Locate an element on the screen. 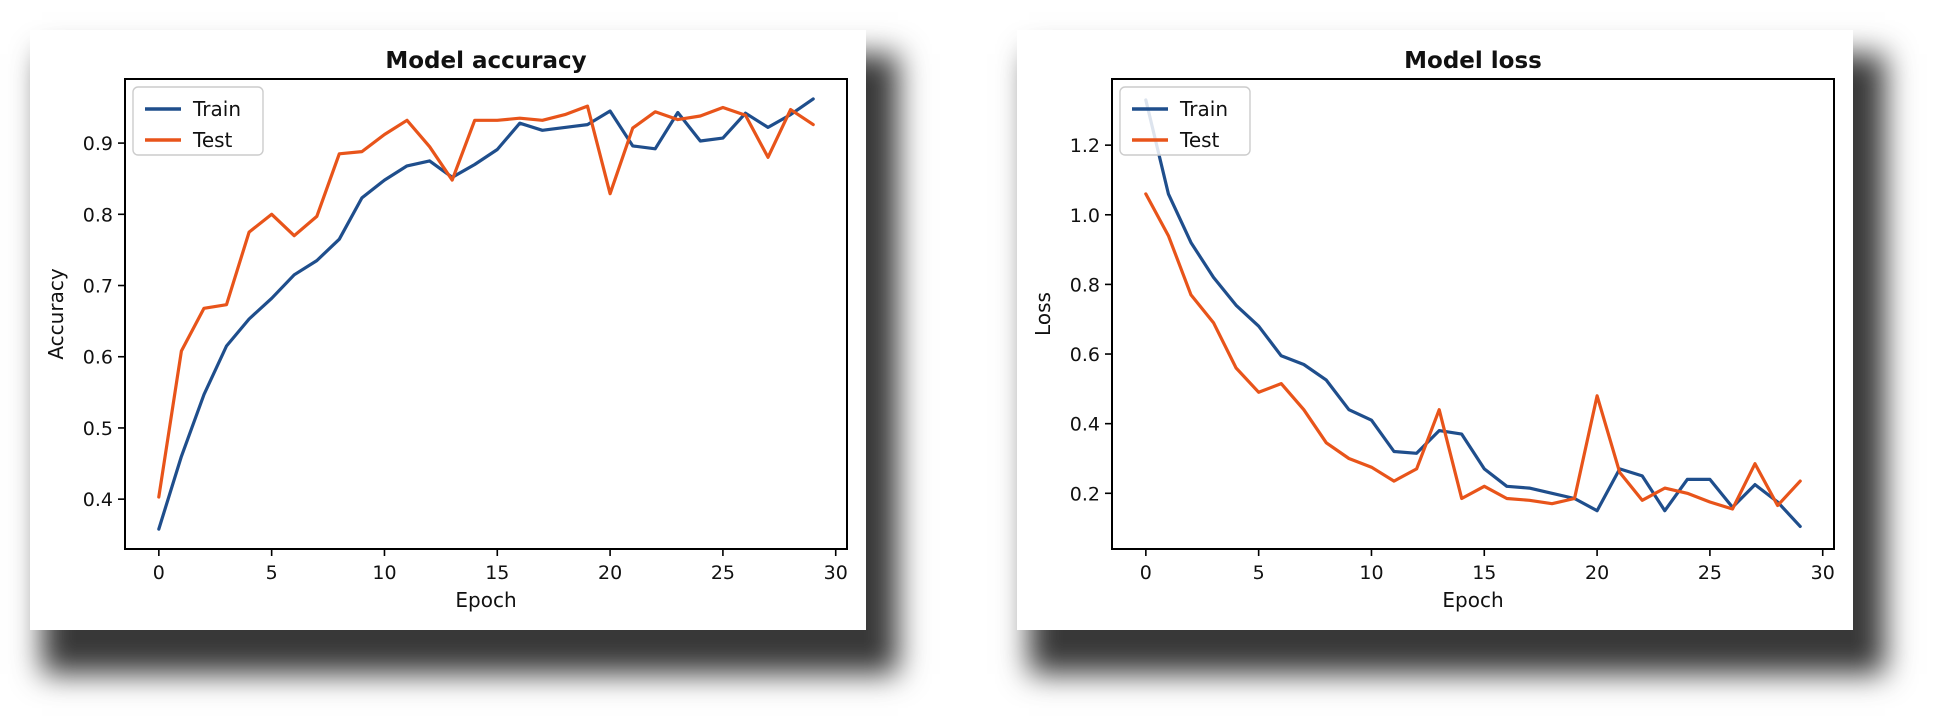  y-axis-label: Loss is located at coordinates (1043, 314).